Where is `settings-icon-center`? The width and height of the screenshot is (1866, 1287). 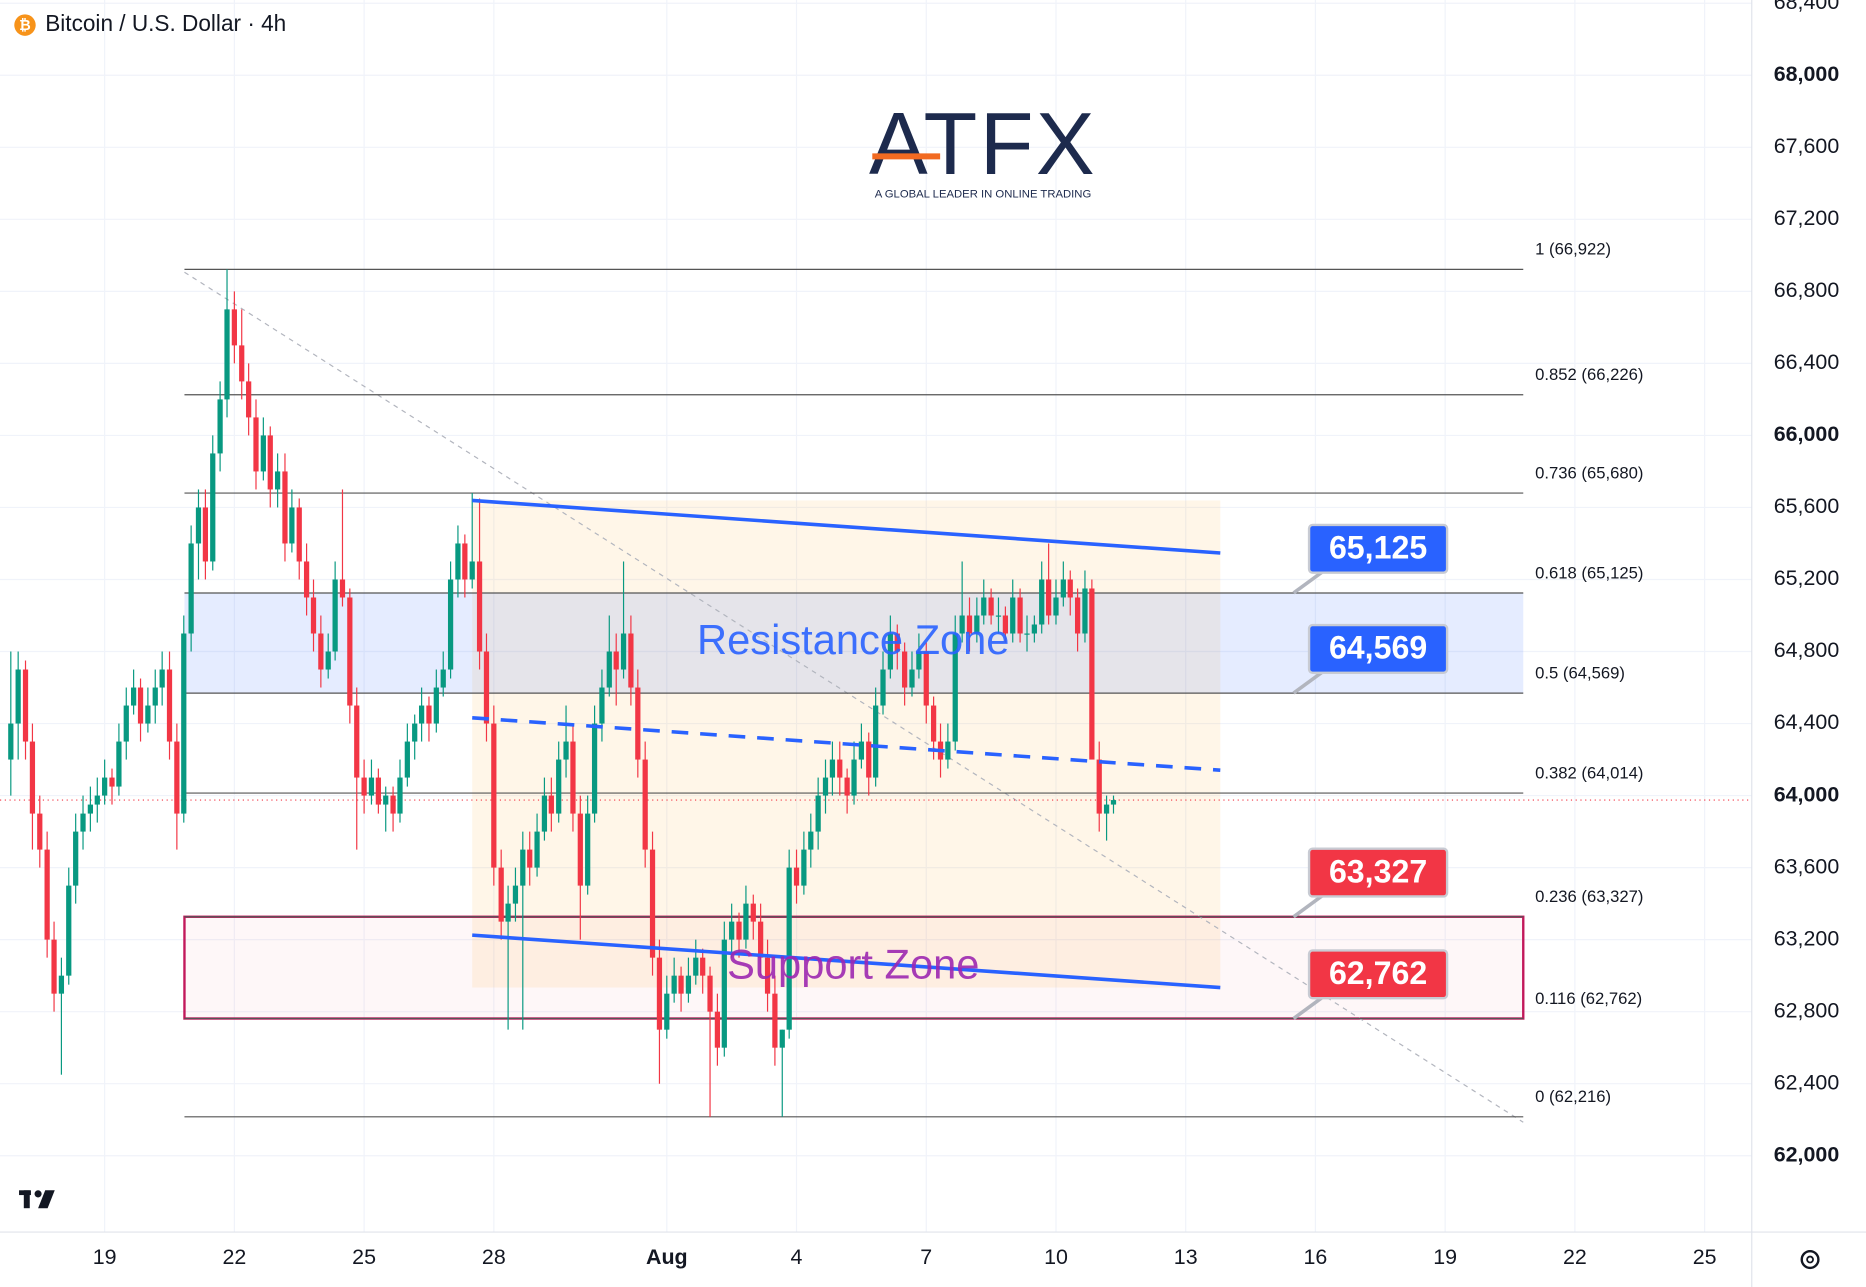
settings-icon-center is located at coordinates (1810, 1259).